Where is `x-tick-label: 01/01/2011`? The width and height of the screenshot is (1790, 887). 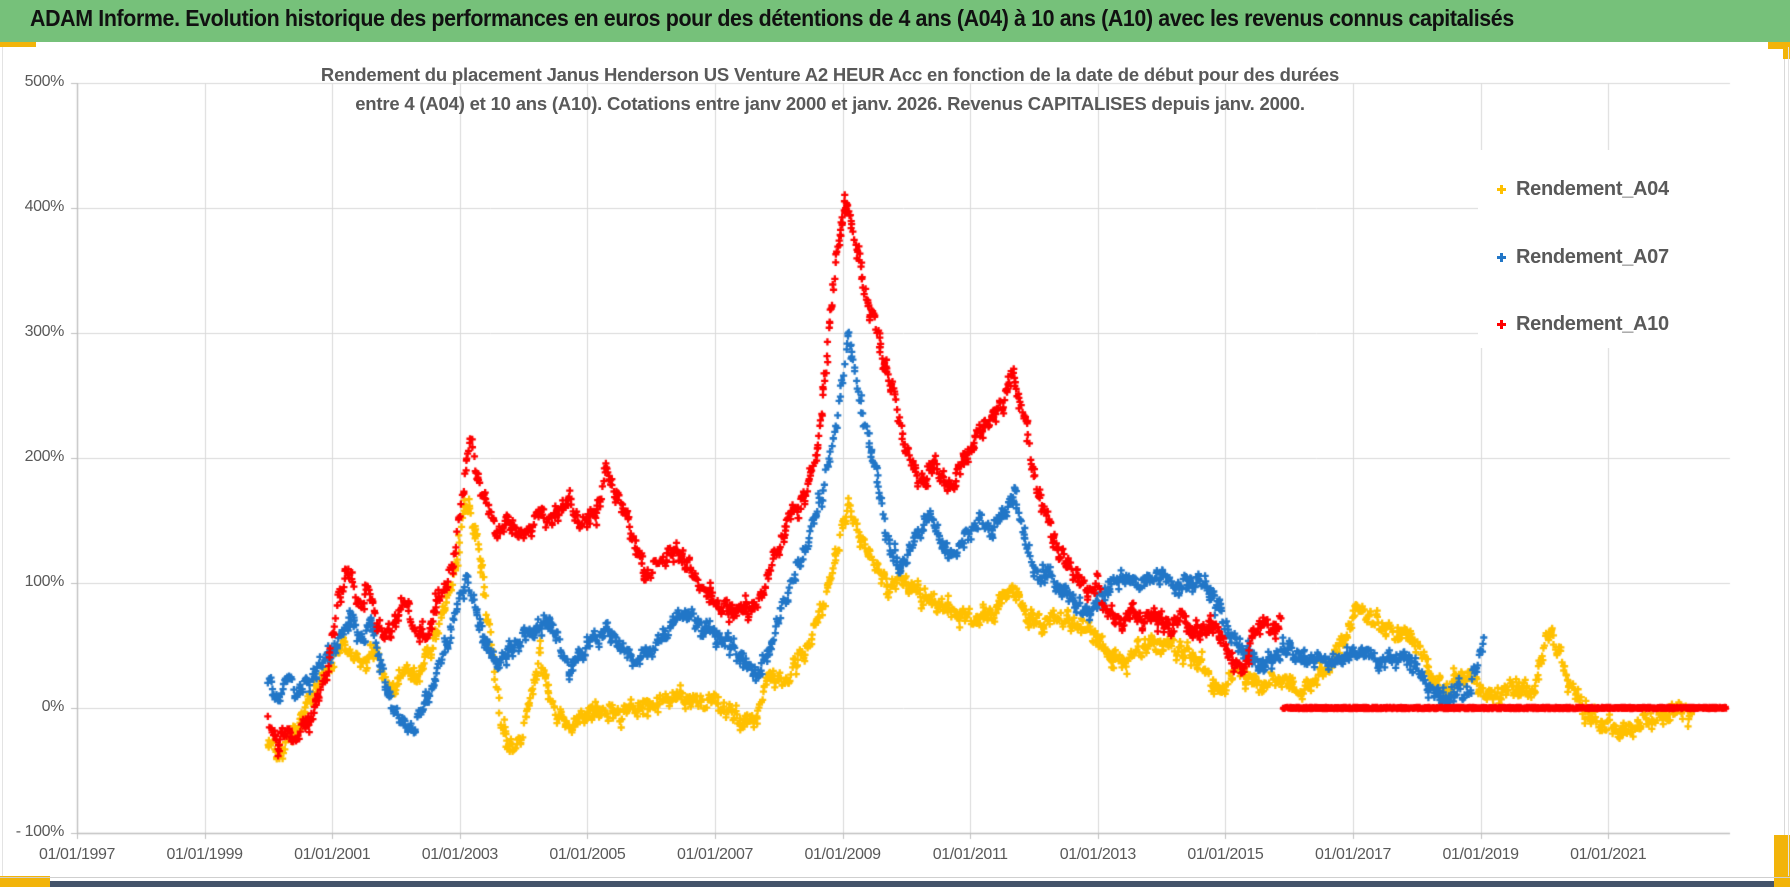 x-tick-label: 01/01/2011 is located at coordinates (970, 854).